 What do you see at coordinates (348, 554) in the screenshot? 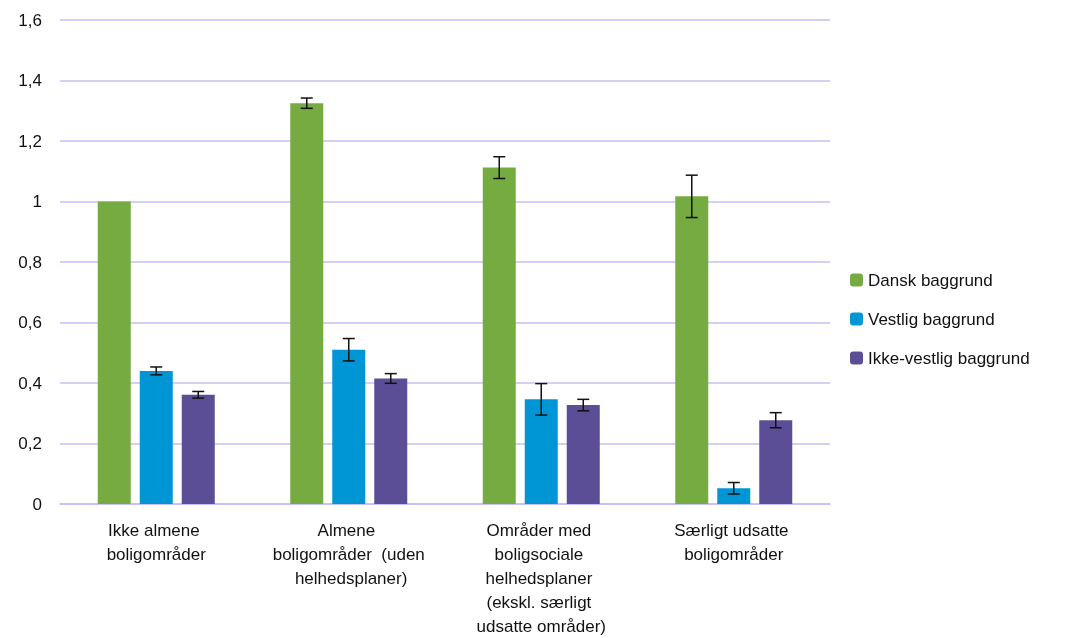
I see `x-tick-label: Almene boligområder (uden helhedsplaner)` at bounding box center [348, 554].